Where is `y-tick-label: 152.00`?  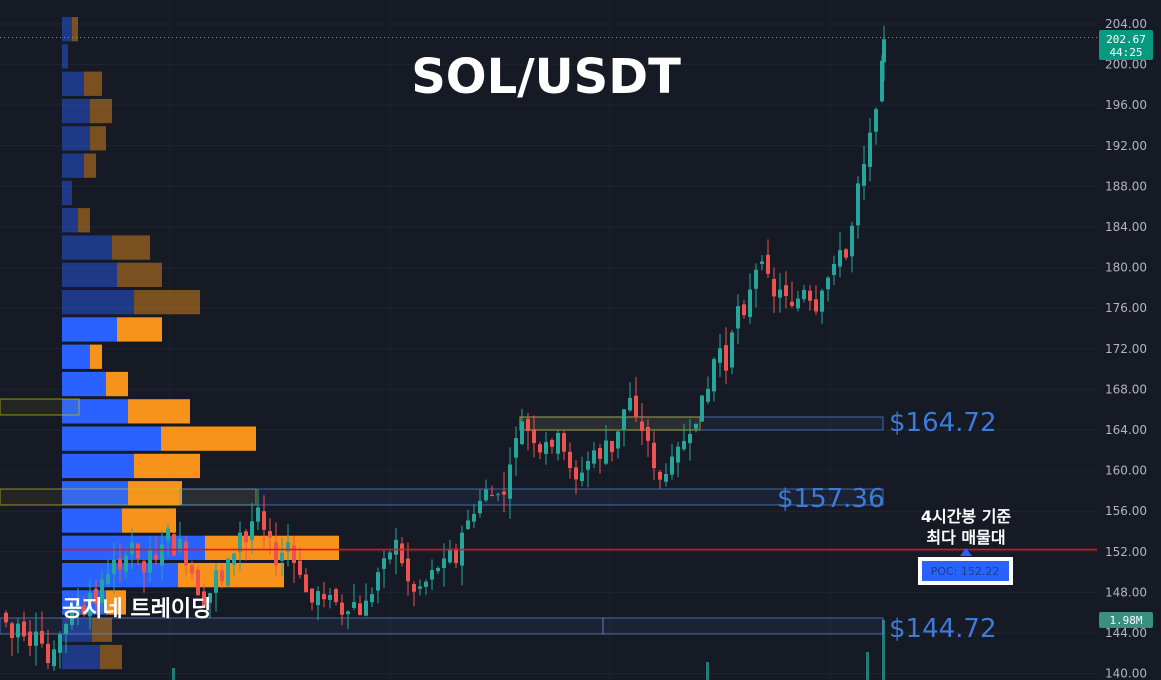
y-tick-label: 152.00 is located at coordinates (1126, 552).